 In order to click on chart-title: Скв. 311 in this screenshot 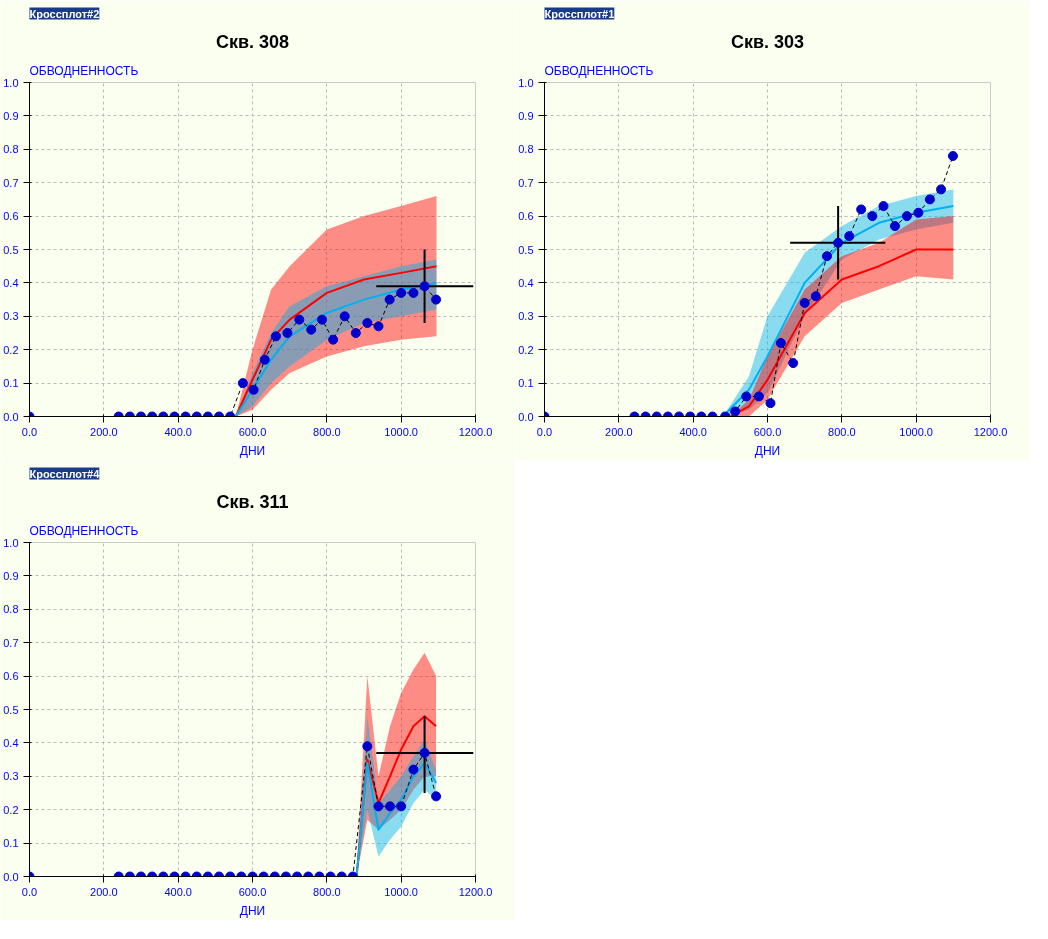, I will do `click(252, 501)`.